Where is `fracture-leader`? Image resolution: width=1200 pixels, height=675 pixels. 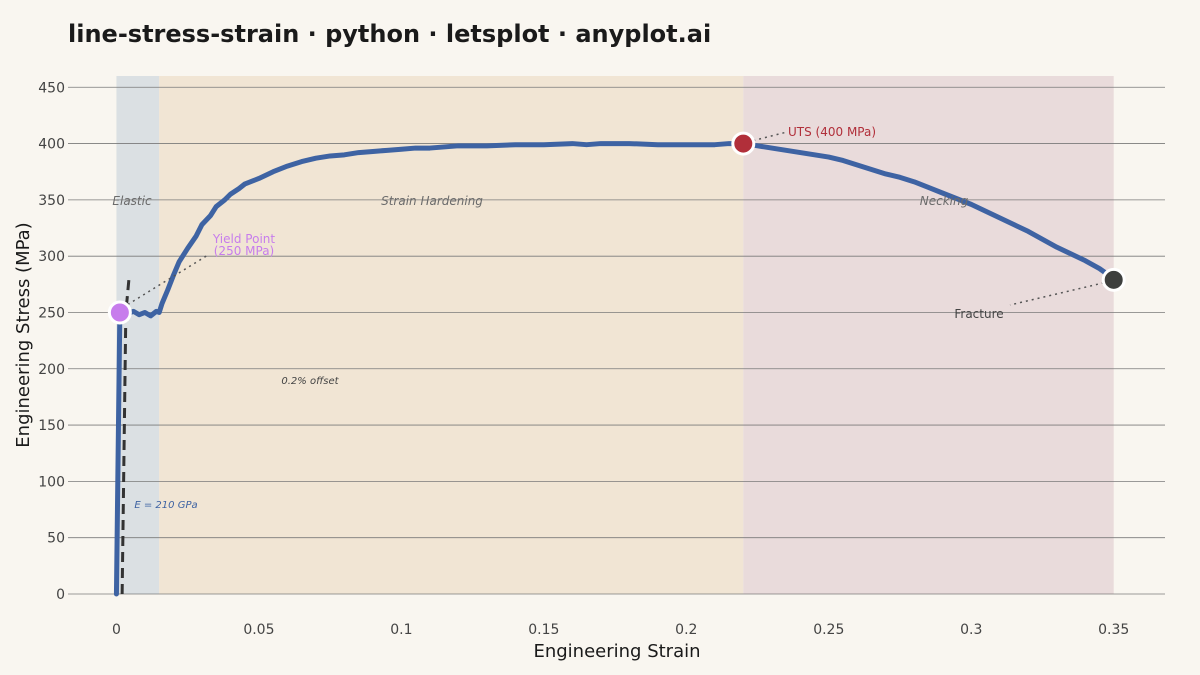
fracture-leader is located at coordinates (1056, 294).